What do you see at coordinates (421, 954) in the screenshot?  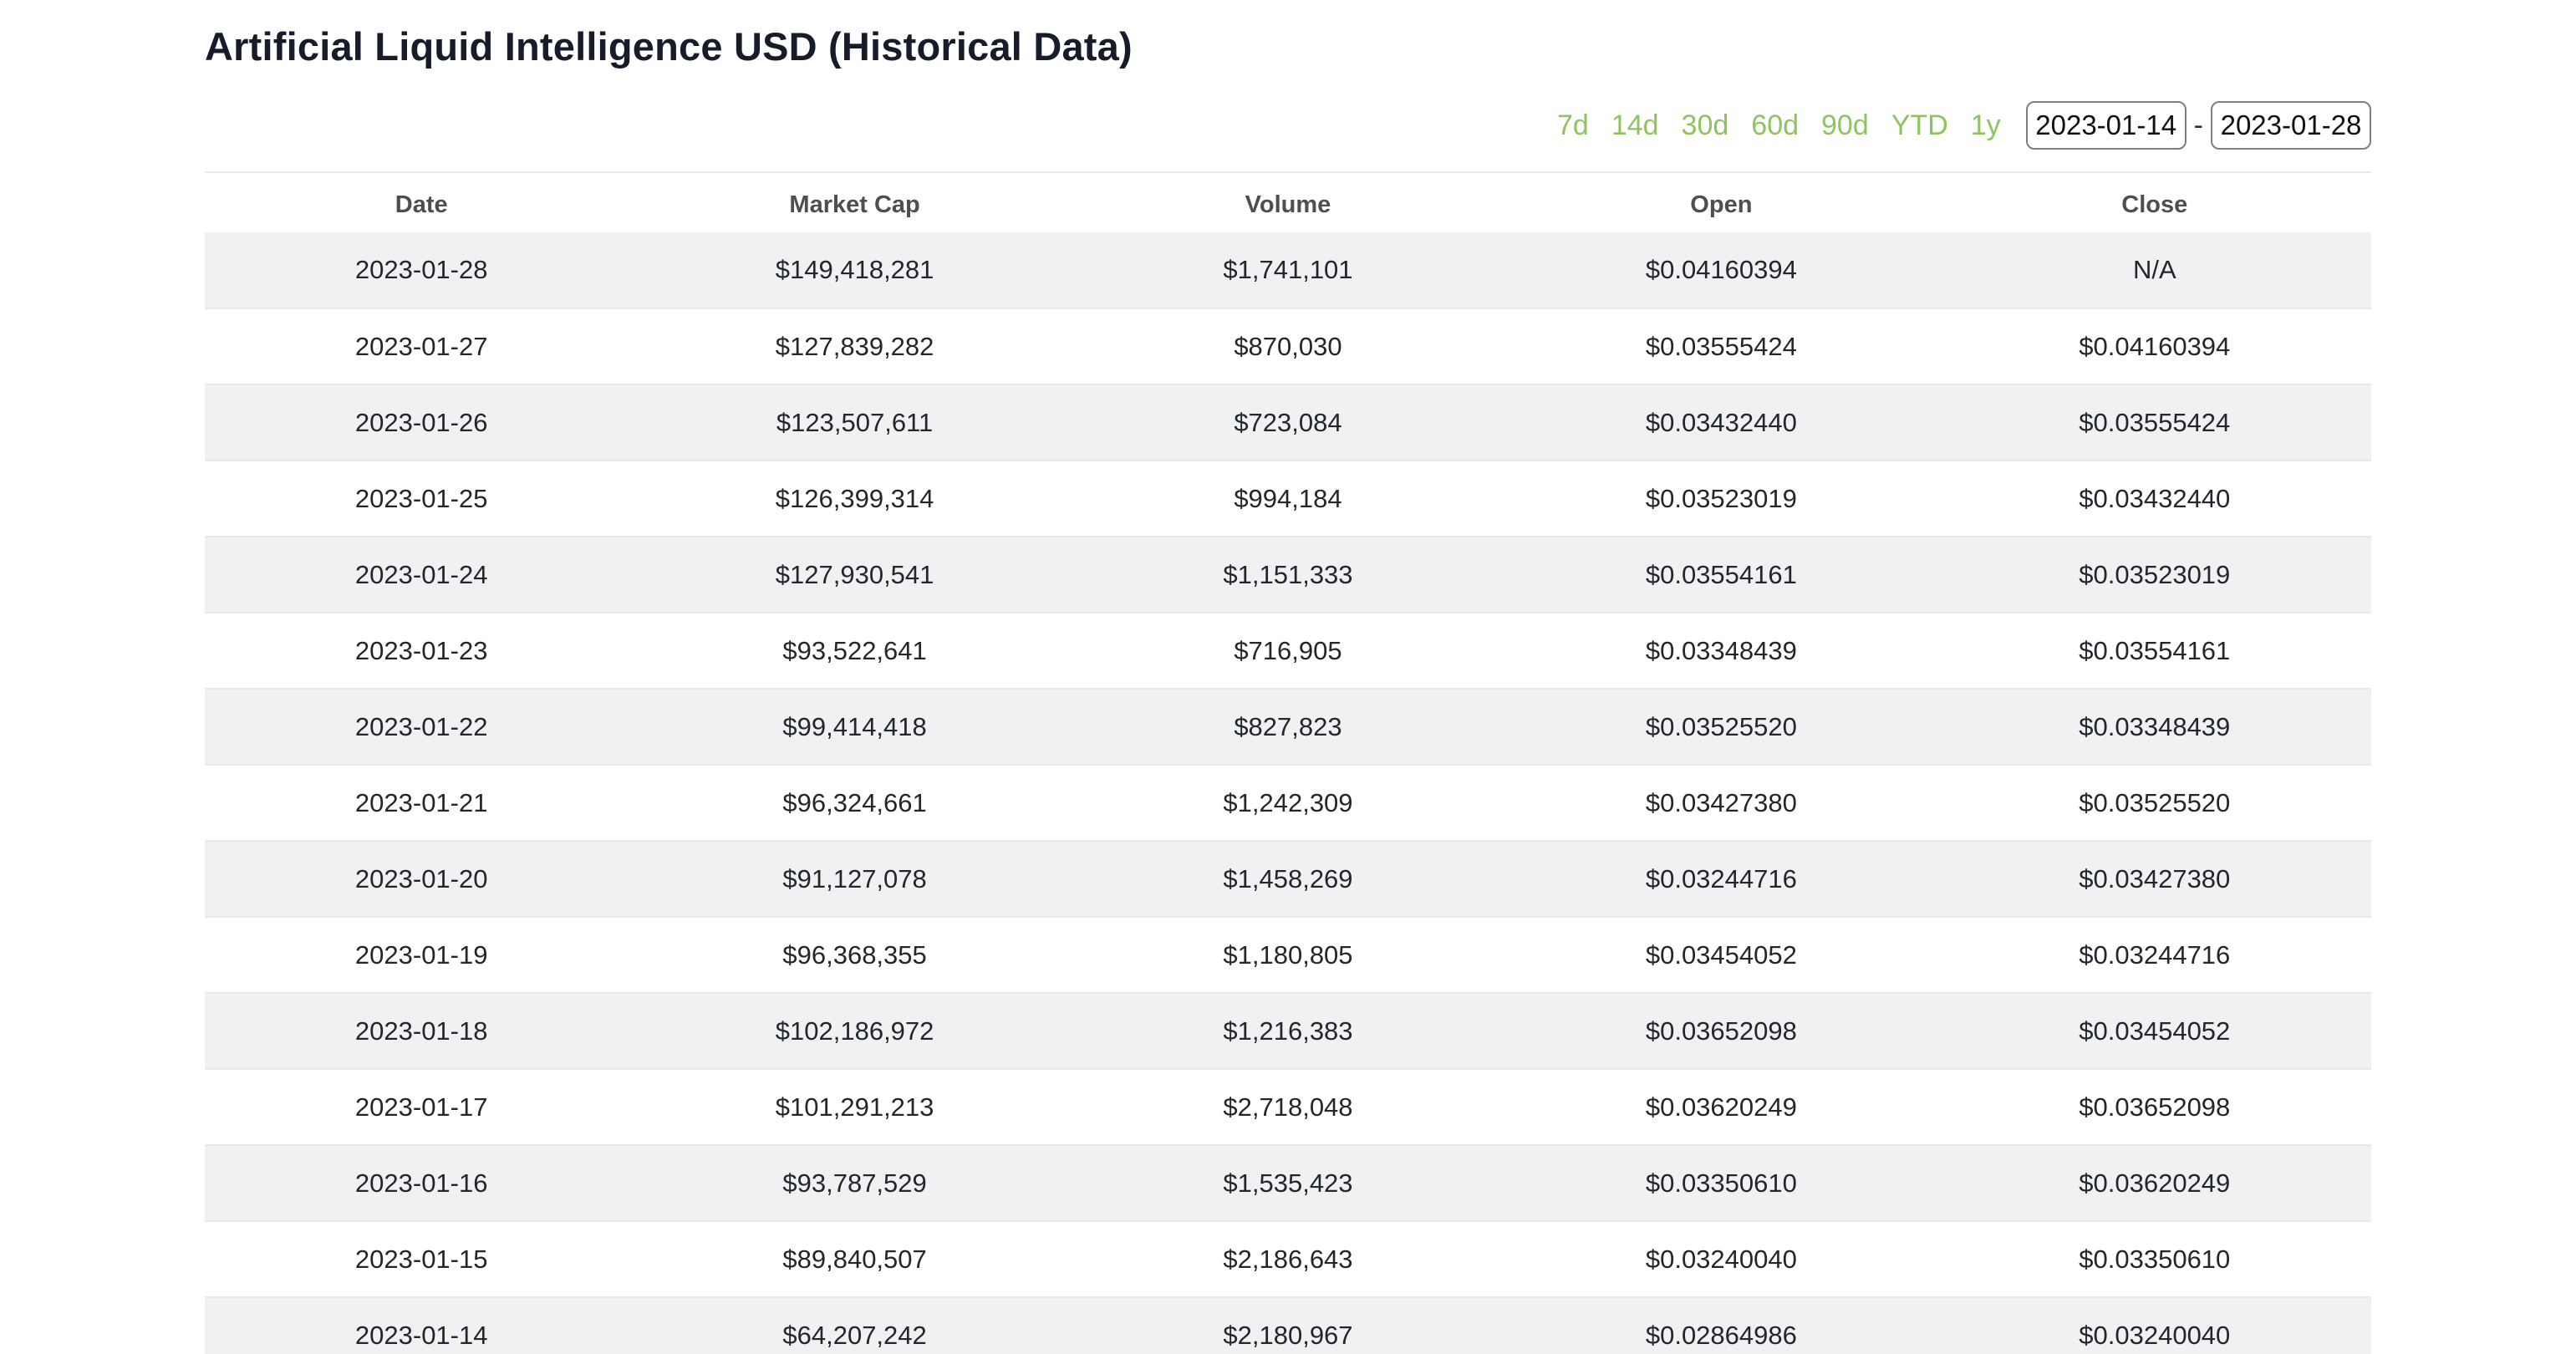 I see `table-cell: 2023-01-19` at bounding box center [421, 954].